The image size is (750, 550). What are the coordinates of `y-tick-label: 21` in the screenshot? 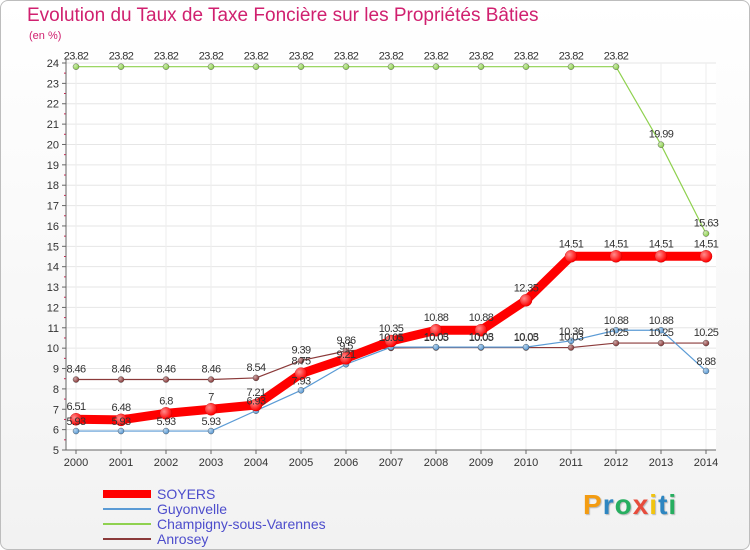 It's located at (53, 125).